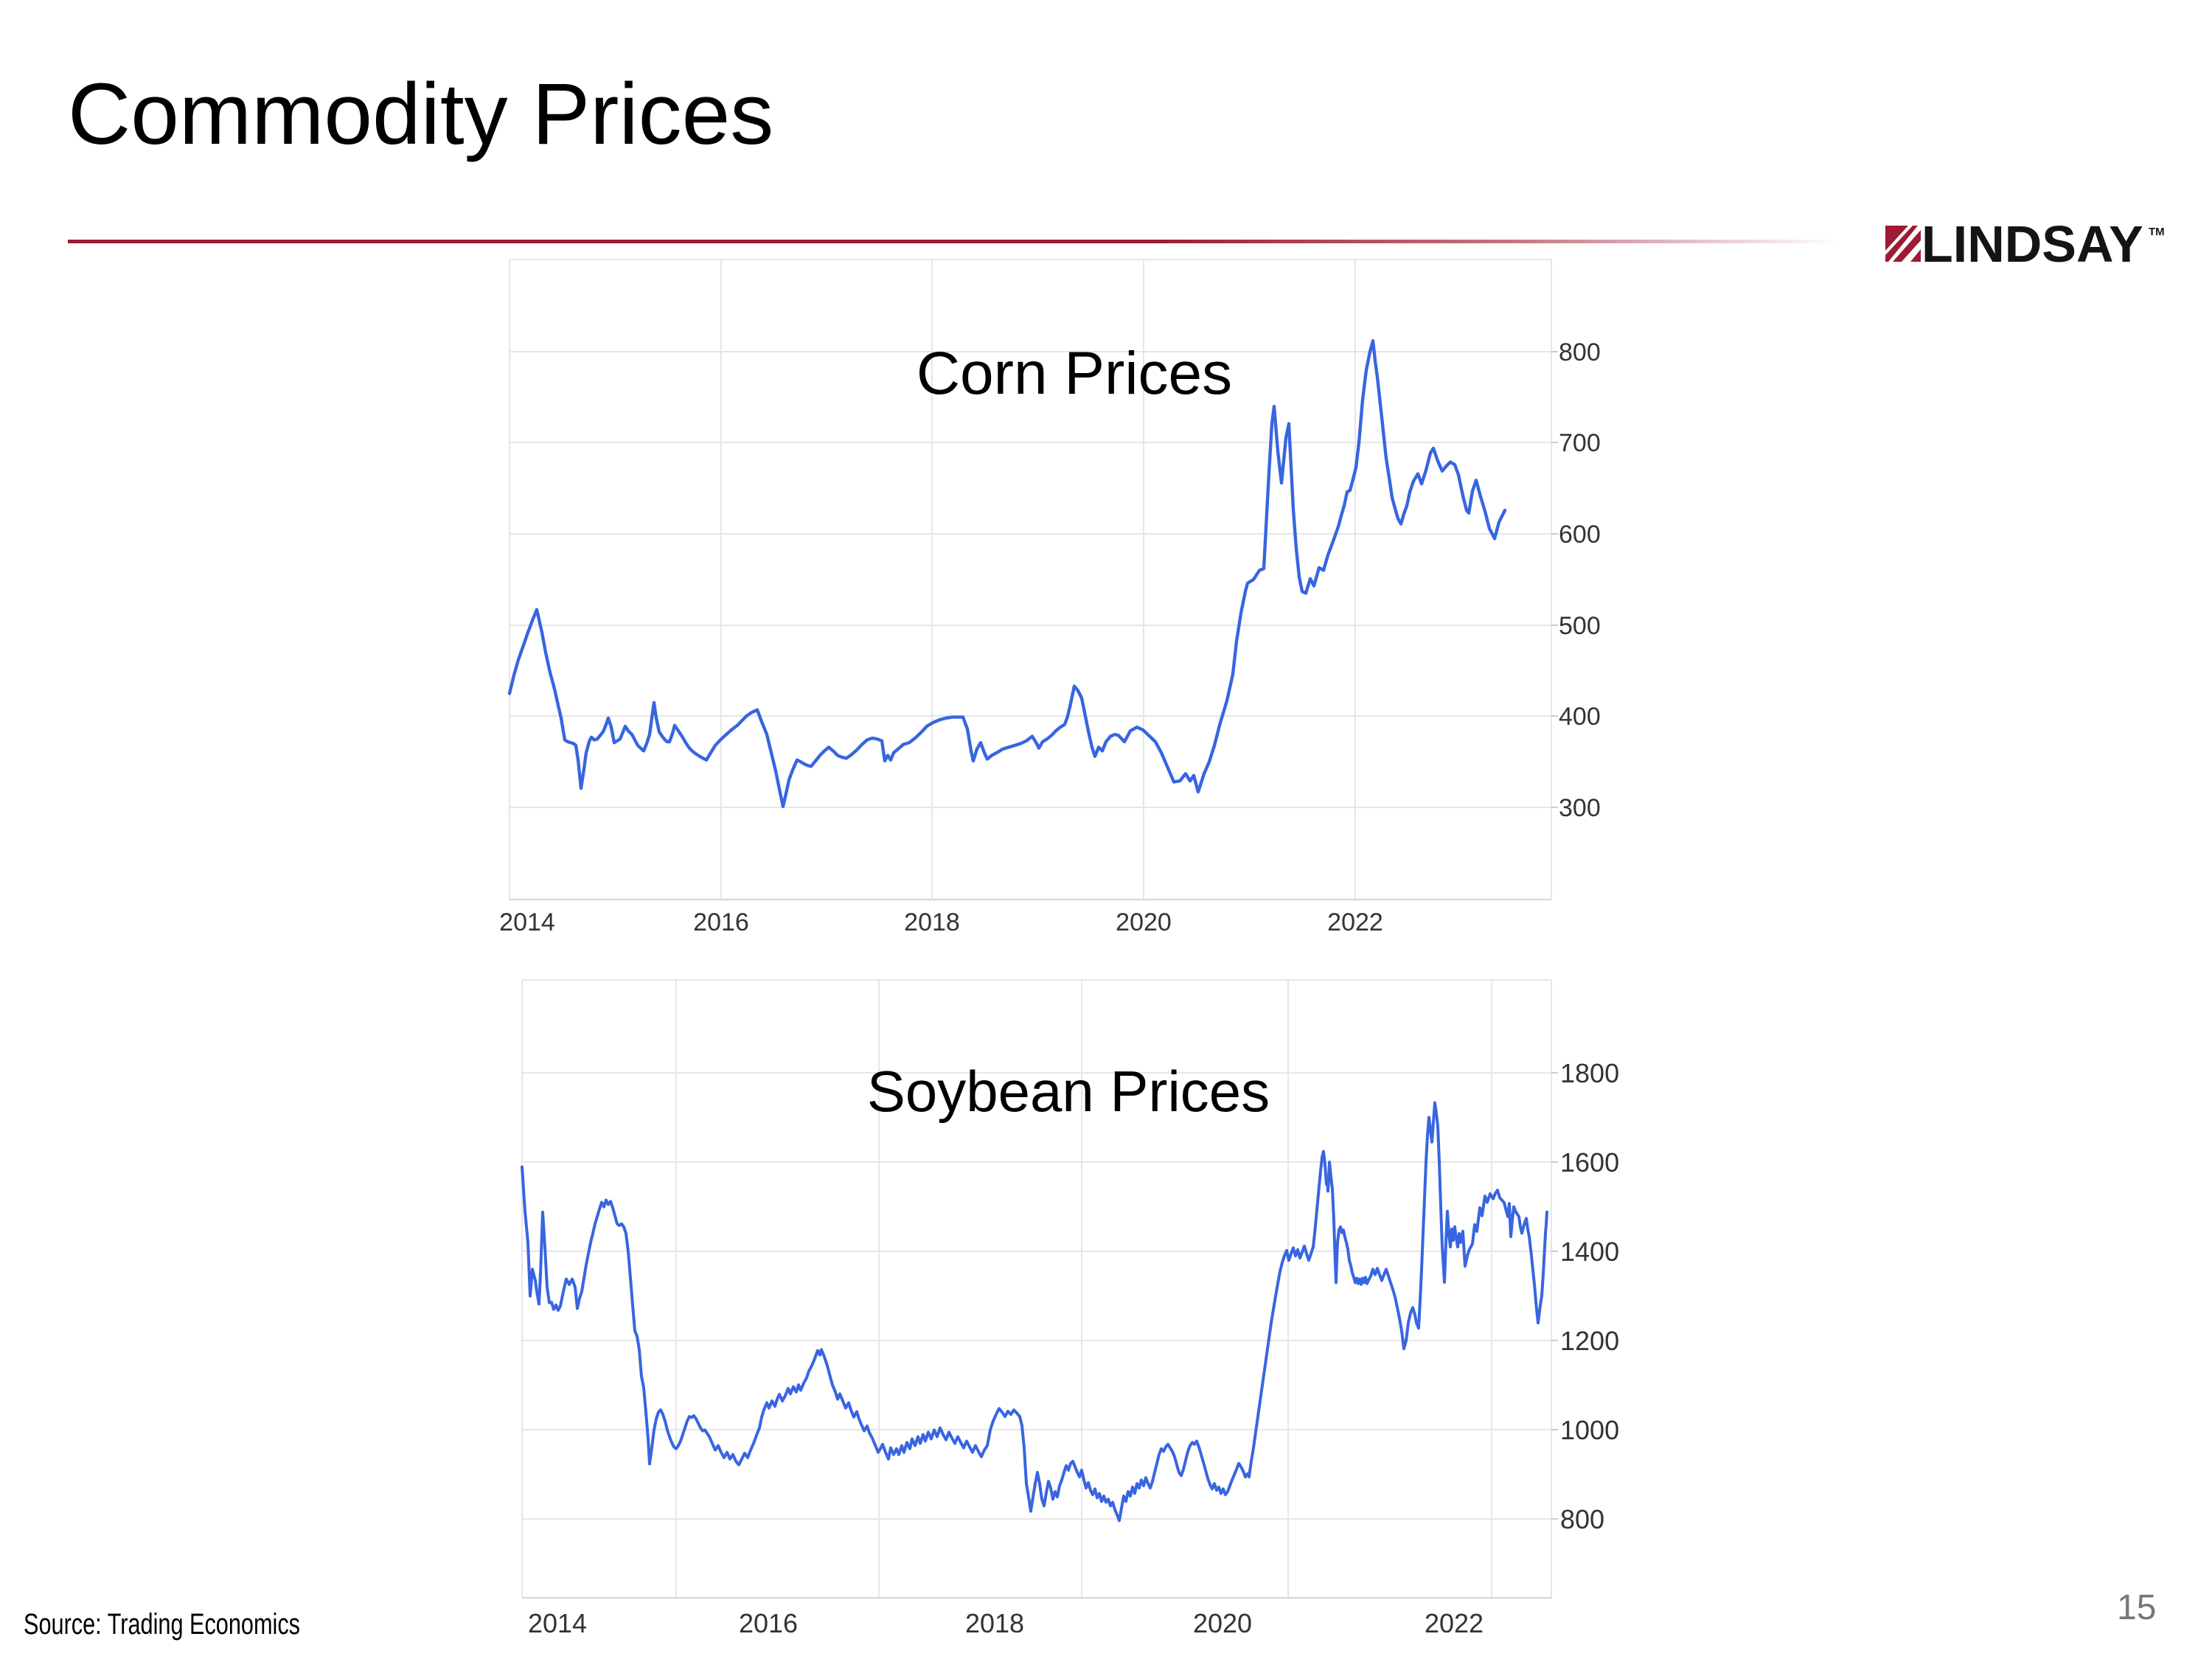  What do you see at coordinates (1589, 1162) in the screenshot?
I see `svg-text: 1600` at bounding box center [1589, 1162].